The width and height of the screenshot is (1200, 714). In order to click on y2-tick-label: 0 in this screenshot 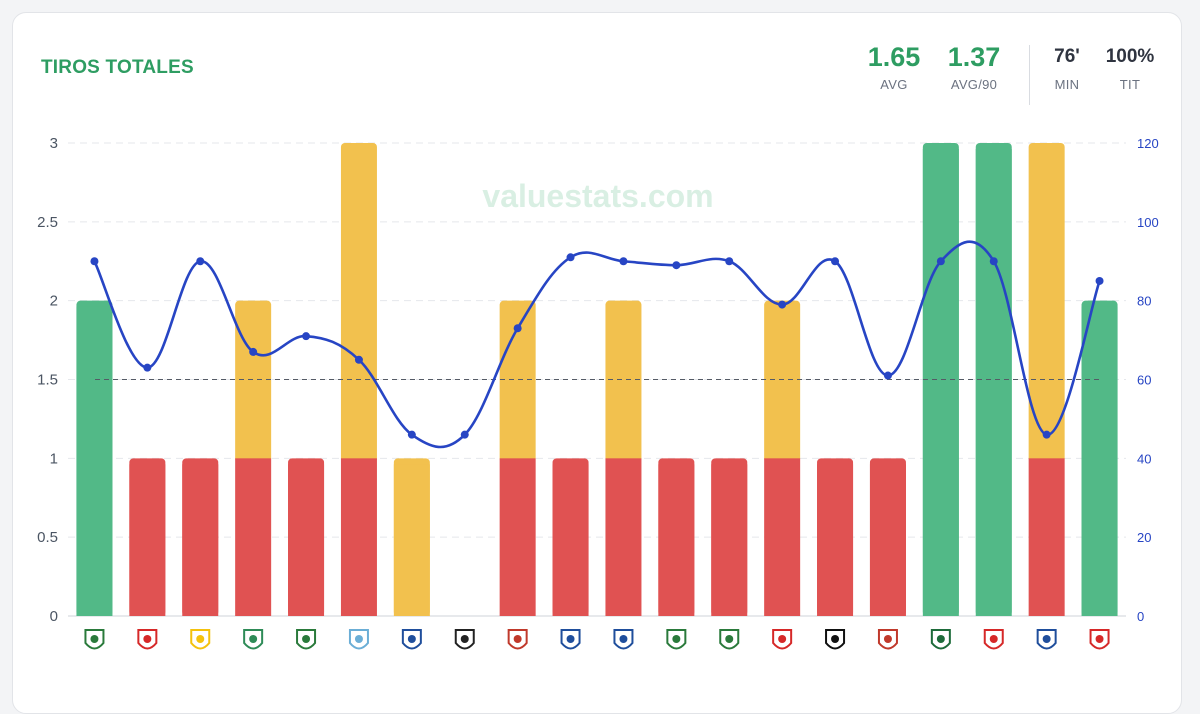, I will do `click(1140, 616)`.